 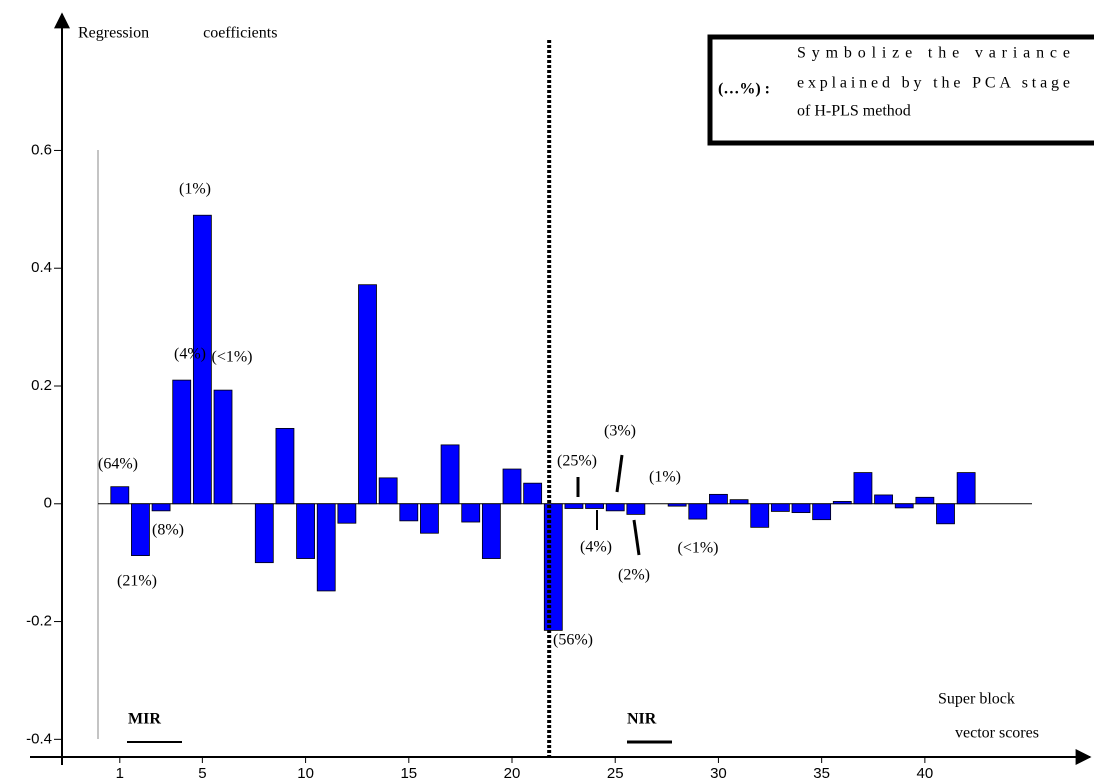 What do you see at coordinates (144, 719) in the screenshot?
I see `region-label: MIR` at bounding box center [144, 719].